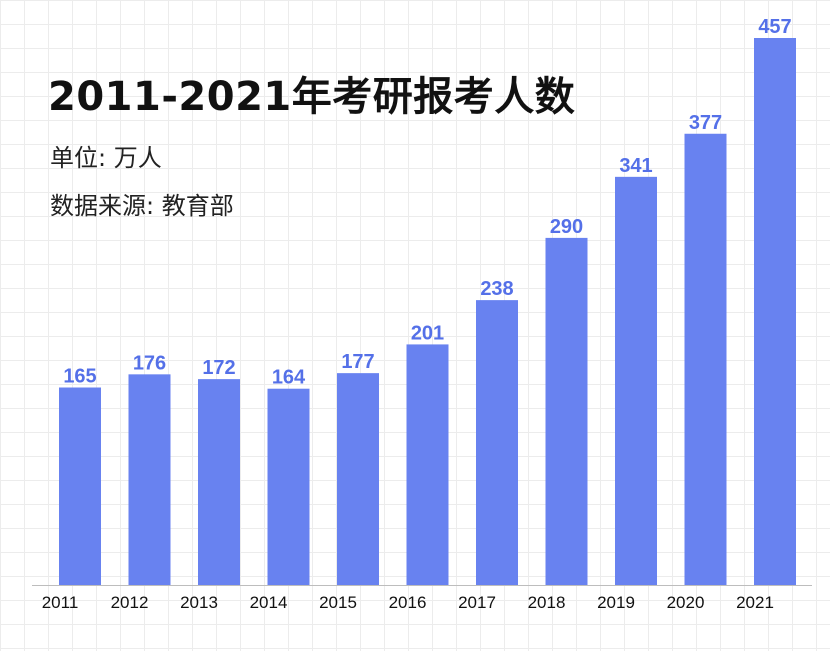 The height and width of the screenshot is (651, 830). What do you see at coordinates (705, 123) in the screenshot?
I see `value-label-2020: 377` at bounding box center [705, 123].